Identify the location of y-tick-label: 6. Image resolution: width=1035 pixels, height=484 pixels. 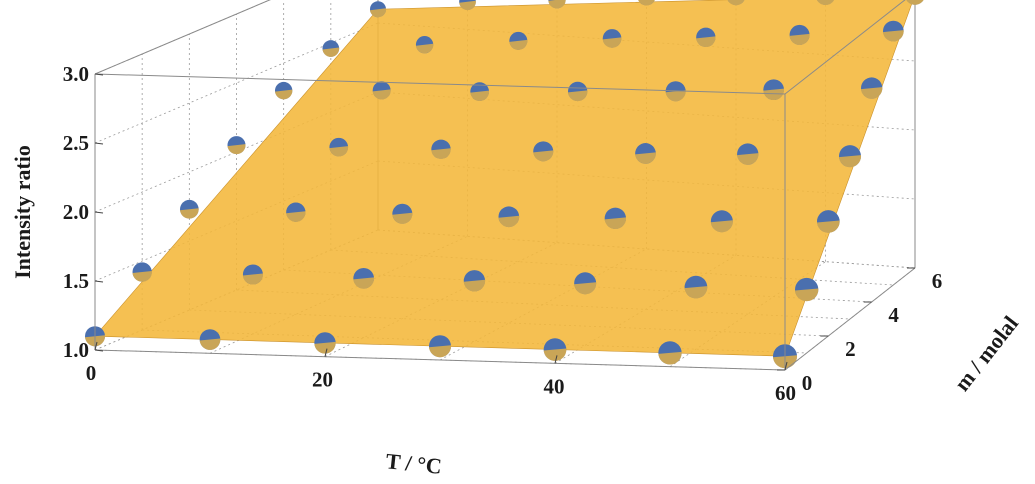
(937, 281).